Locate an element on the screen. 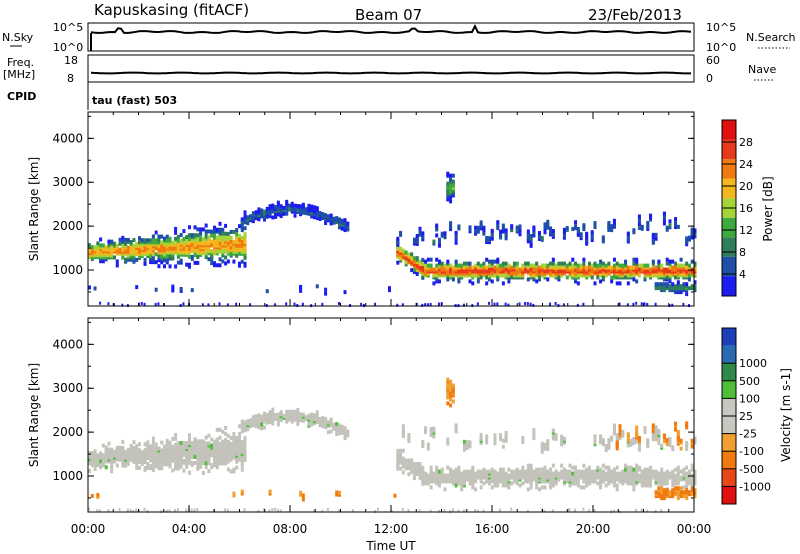 The height and width of the screenshot is (554, 800). velocity-colorbar-tick-label: 1000 is located at coordinates (753, 363).